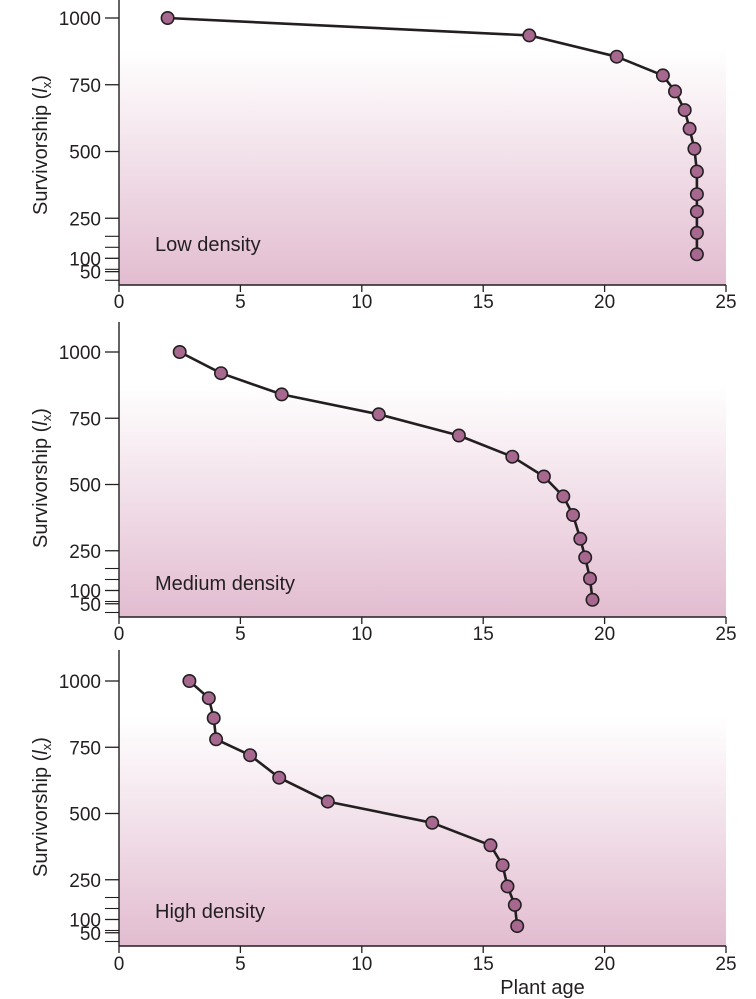 This screenshot has height=999, width=756. I want to click on panel-annotation: High density, so click(210, 912).